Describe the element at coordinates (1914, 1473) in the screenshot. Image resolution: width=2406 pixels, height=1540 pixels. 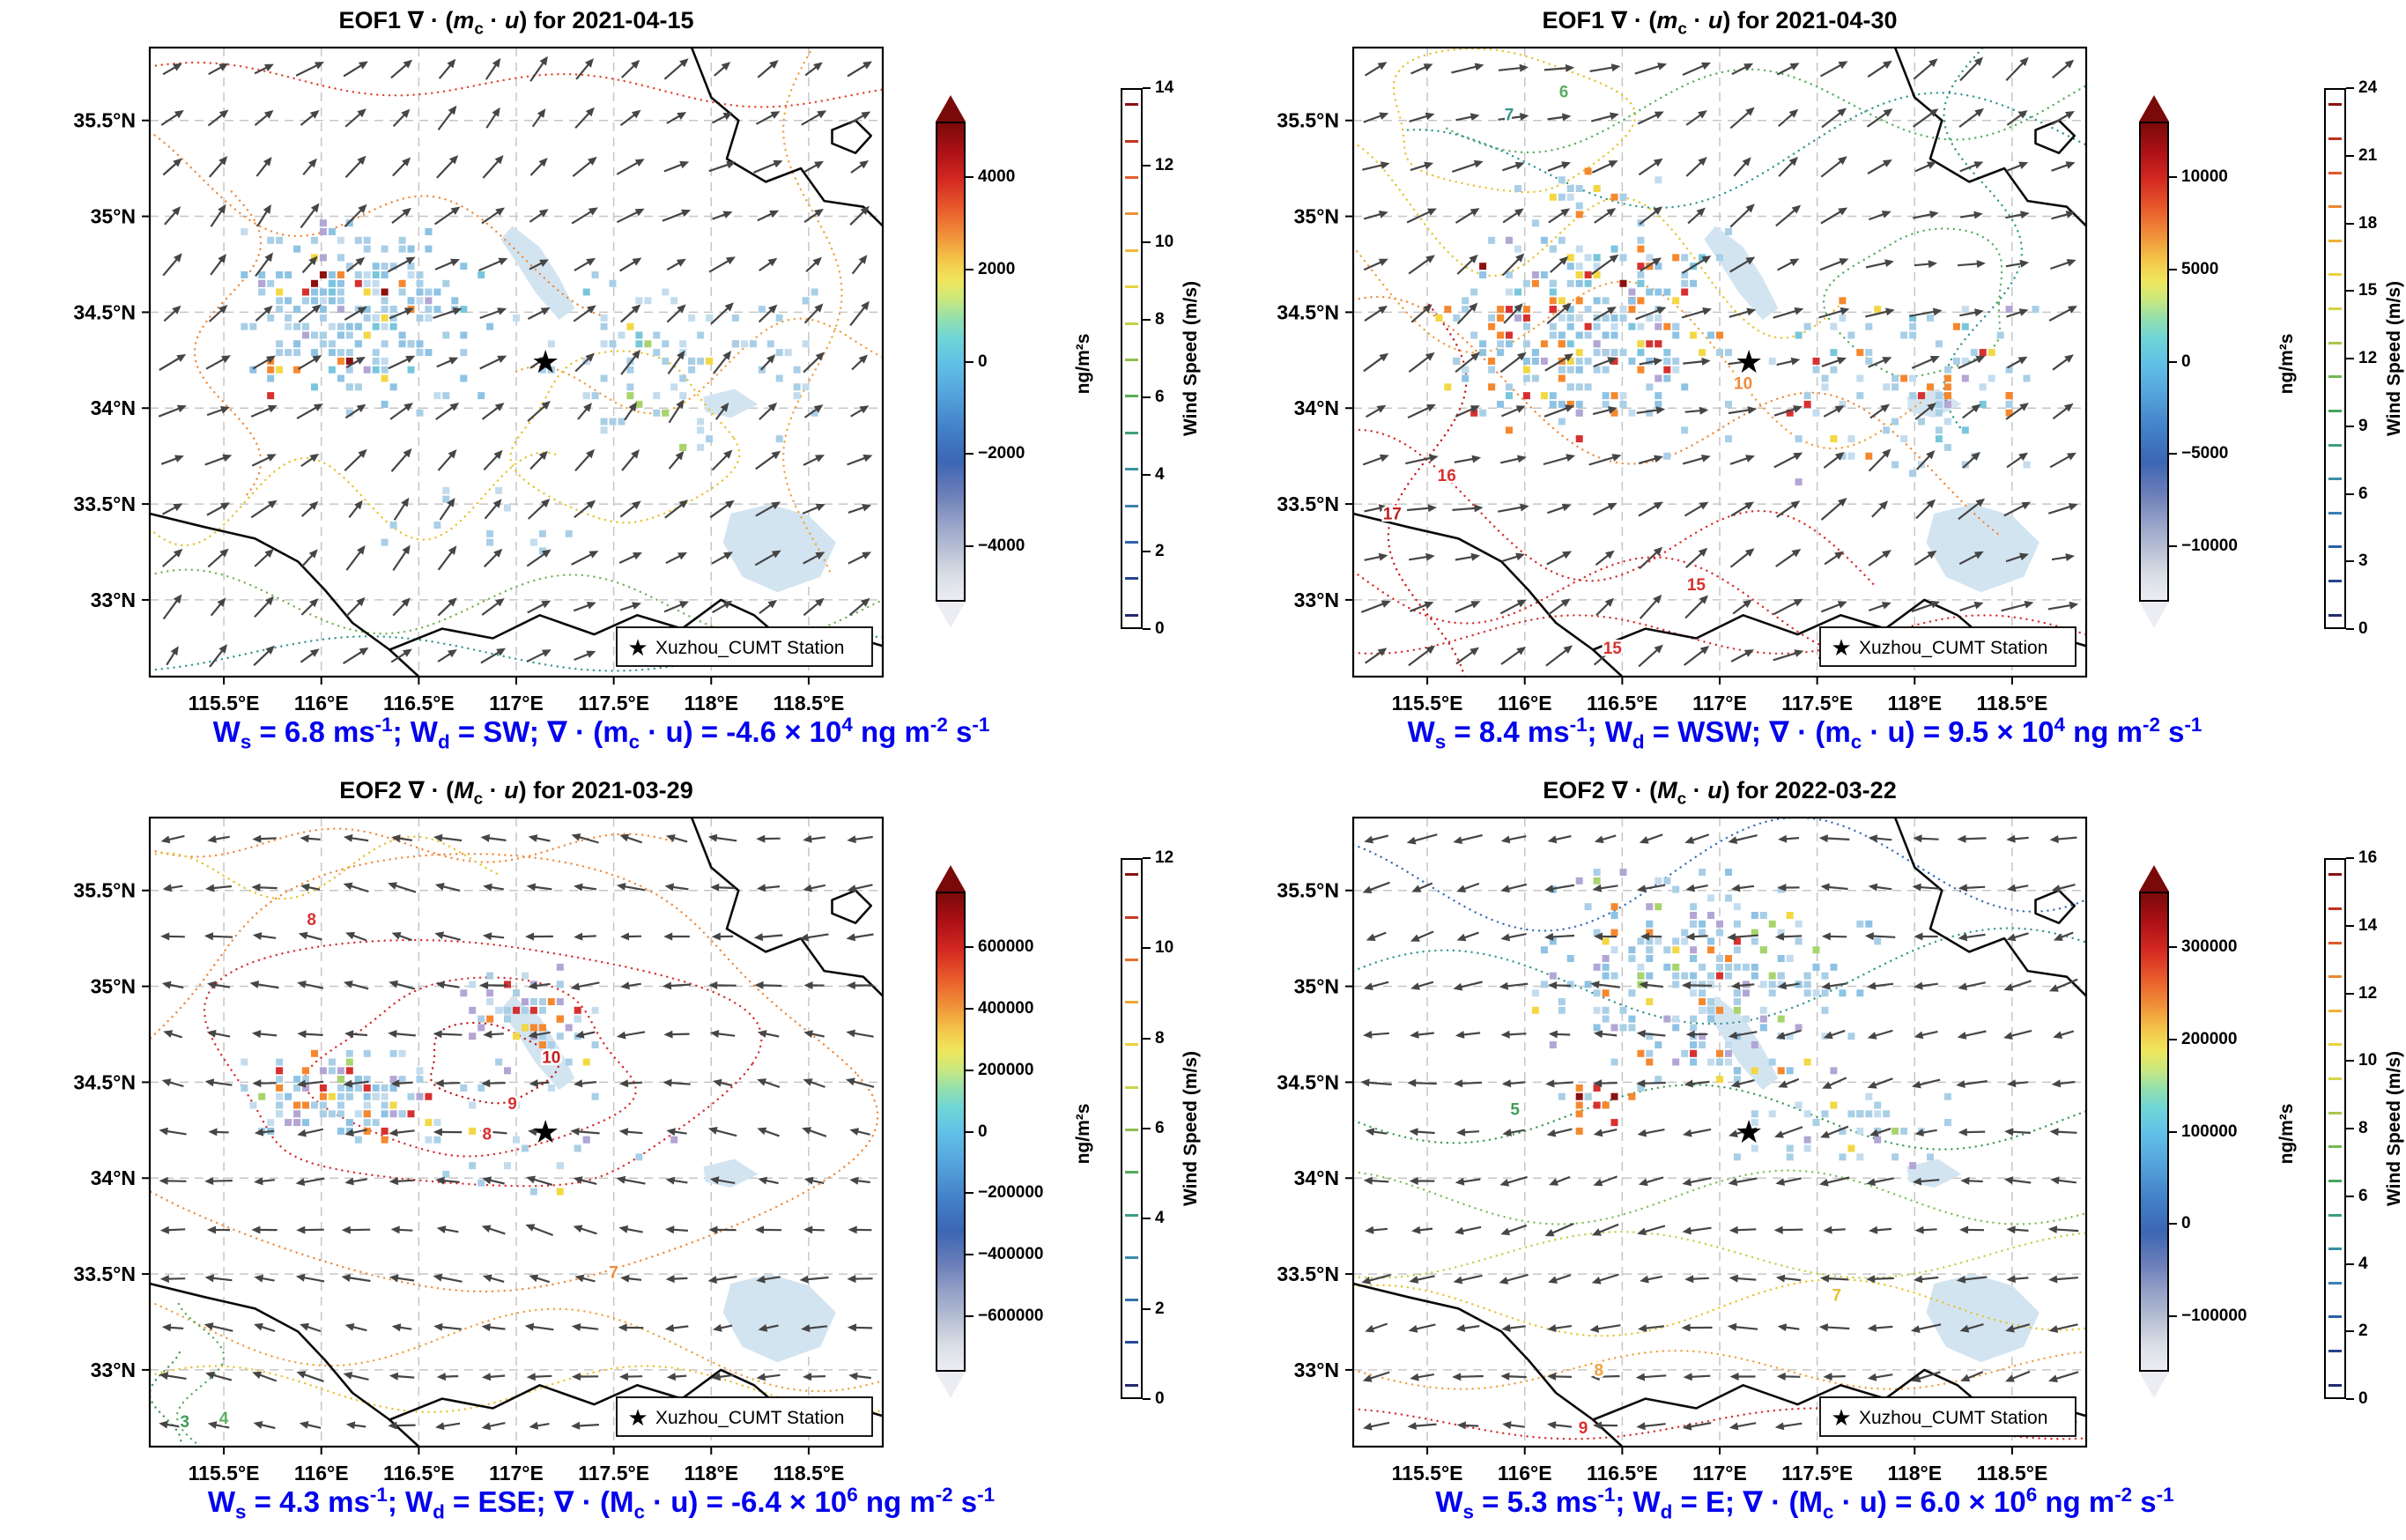
I see `x-tick-label: 118°E` at that location.